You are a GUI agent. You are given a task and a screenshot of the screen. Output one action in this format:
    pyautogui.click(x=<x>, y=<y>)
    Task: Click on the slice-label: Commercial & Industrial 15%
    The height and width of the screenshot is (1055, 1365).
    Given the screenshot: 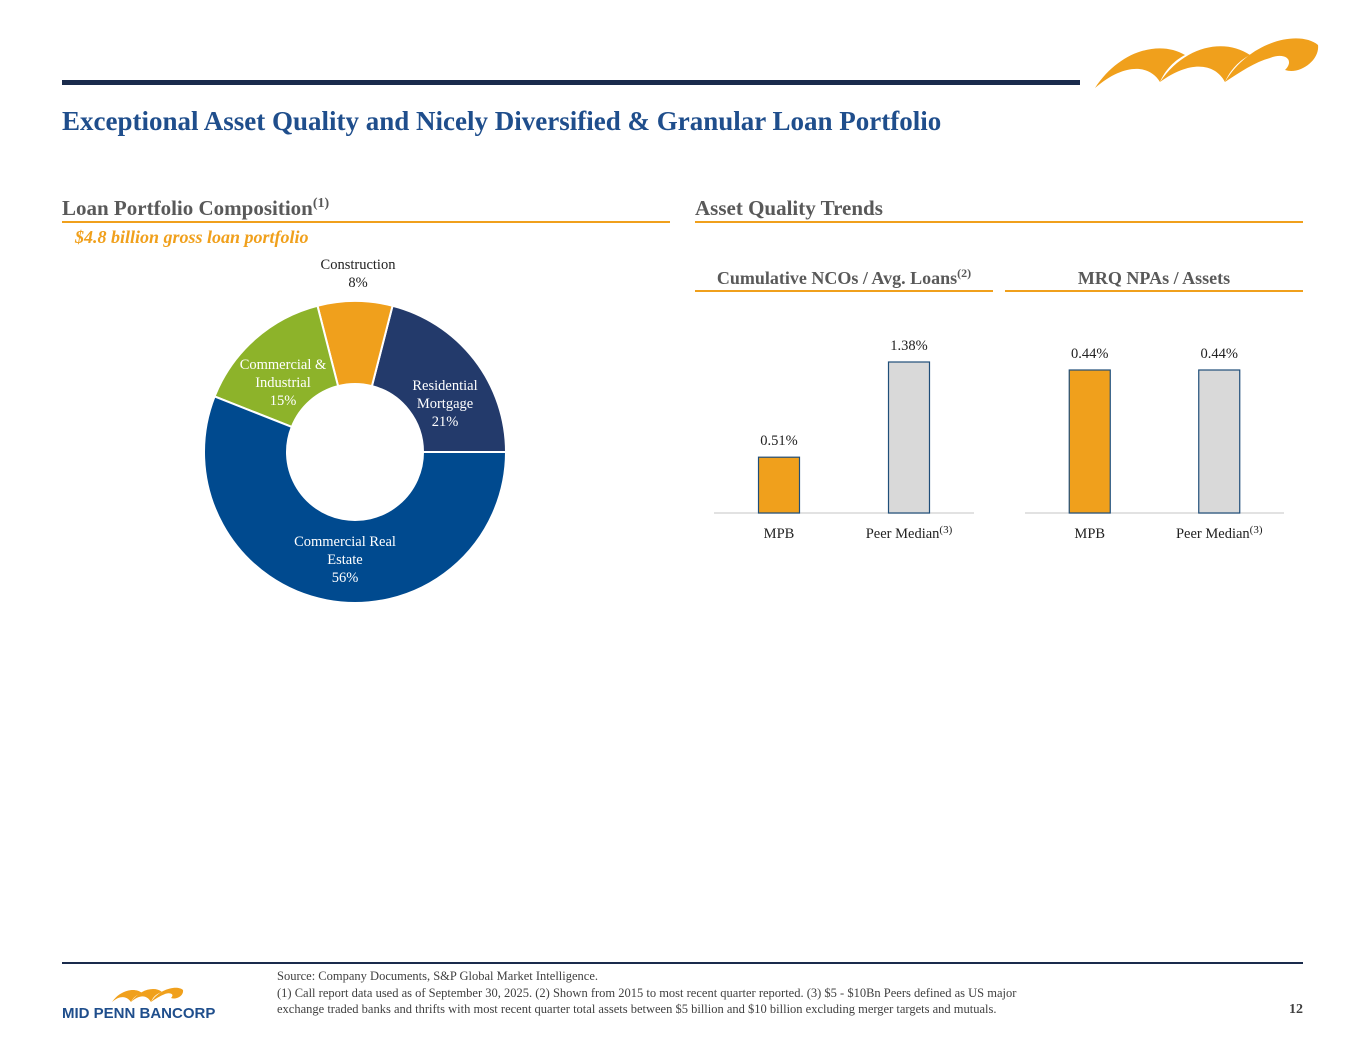 What is the action you would take?
    pyautogui.click(x=283, y=383)
    